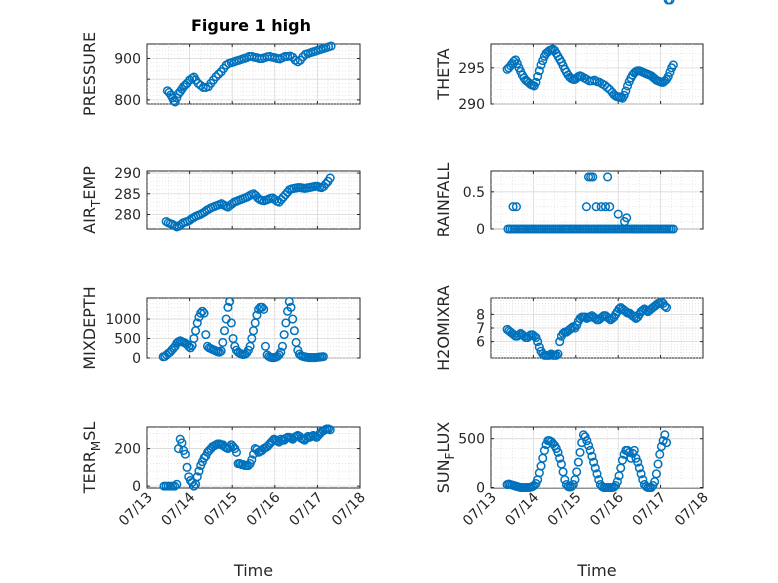 This screenshot has height=583, width=778. I want to click on y-axis-label: PRESSURE, so click(89, 74).